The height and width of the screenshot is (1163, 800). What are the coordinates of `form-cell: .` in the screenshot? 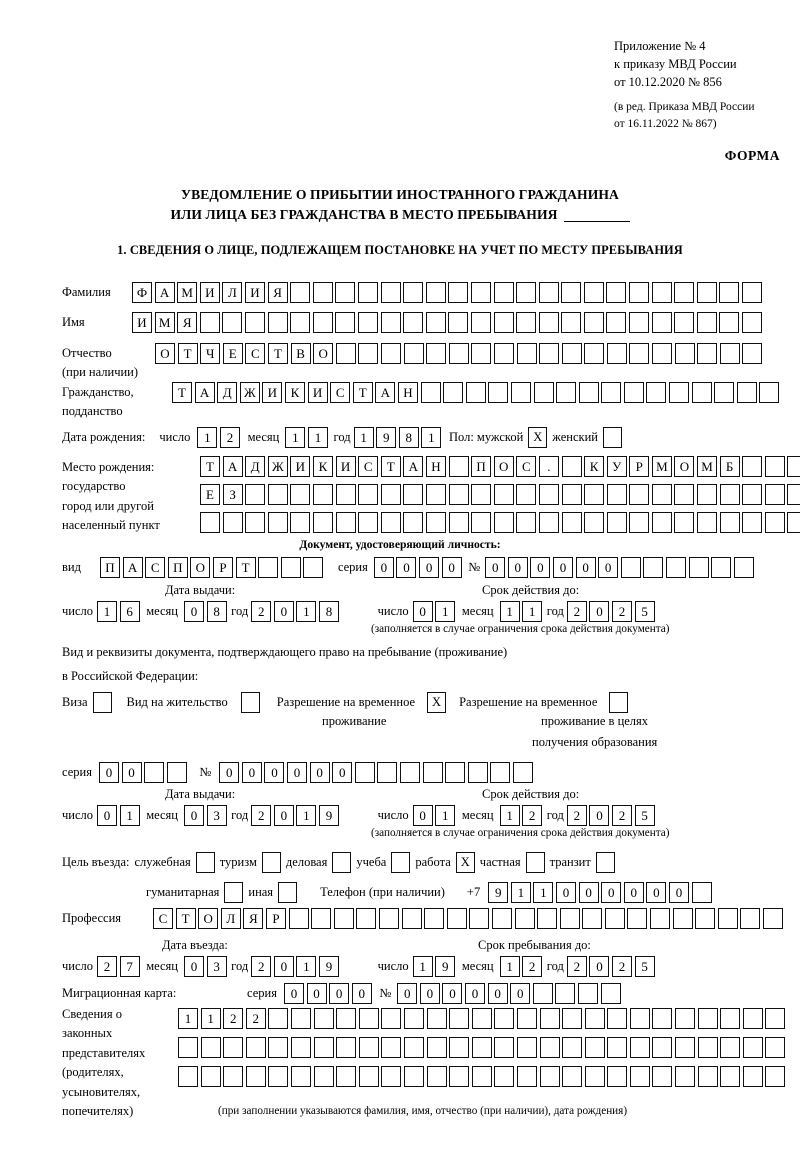 It's located at (548, 466).